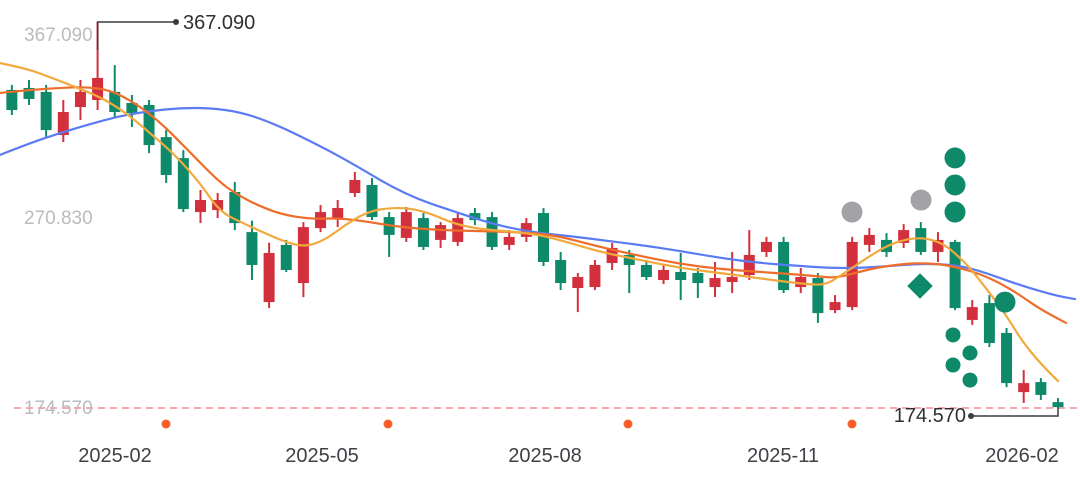  Describe the element at coordinates (58, 35) in the screenshot. I see `y-axis-label: 367.090` at that location.